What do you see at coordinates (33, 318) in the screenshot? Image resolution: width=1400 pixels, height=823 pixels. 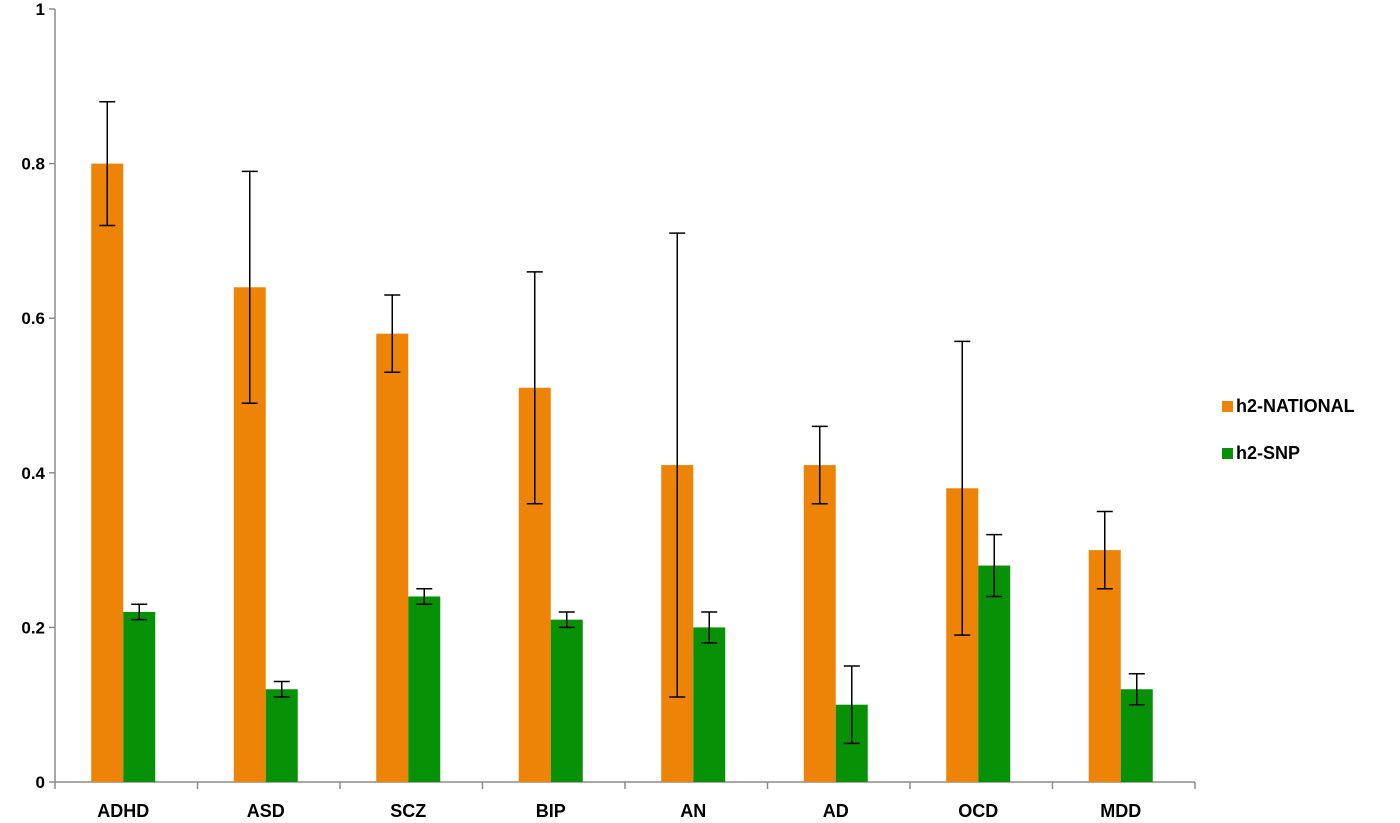 I see `y-tick-label: 0.6` at bounding box center [33, 318].